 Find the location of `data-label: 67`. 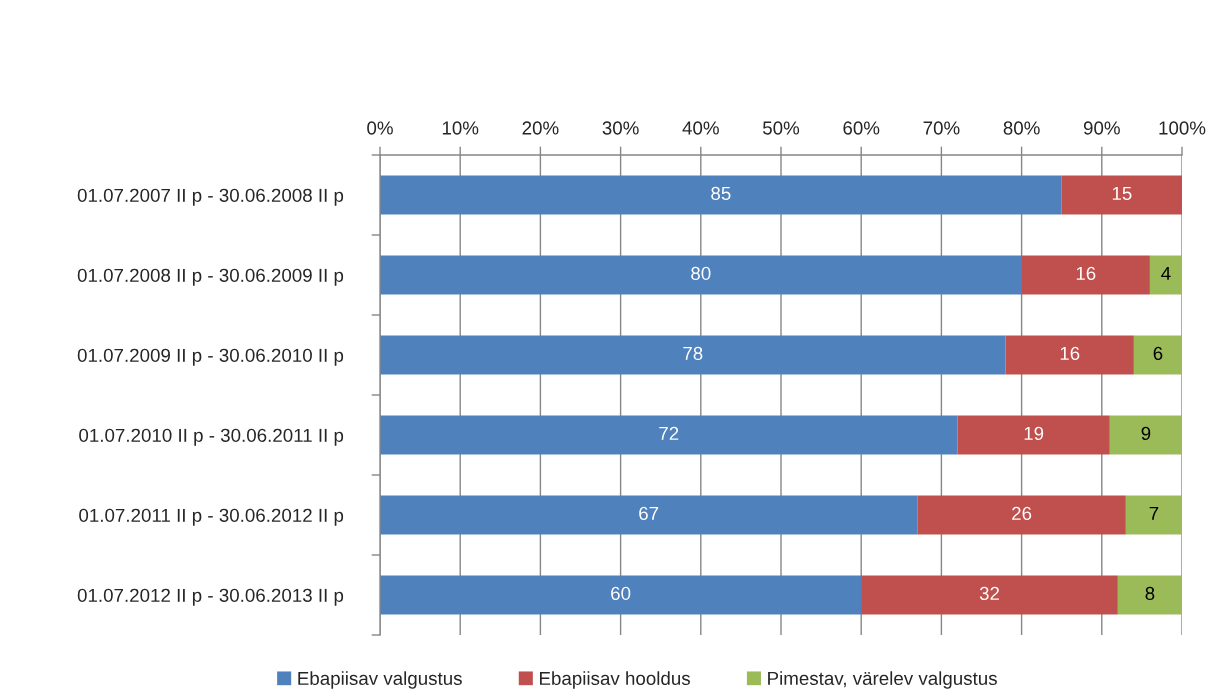

data-label: 67 is located at coordinates (649, 513).